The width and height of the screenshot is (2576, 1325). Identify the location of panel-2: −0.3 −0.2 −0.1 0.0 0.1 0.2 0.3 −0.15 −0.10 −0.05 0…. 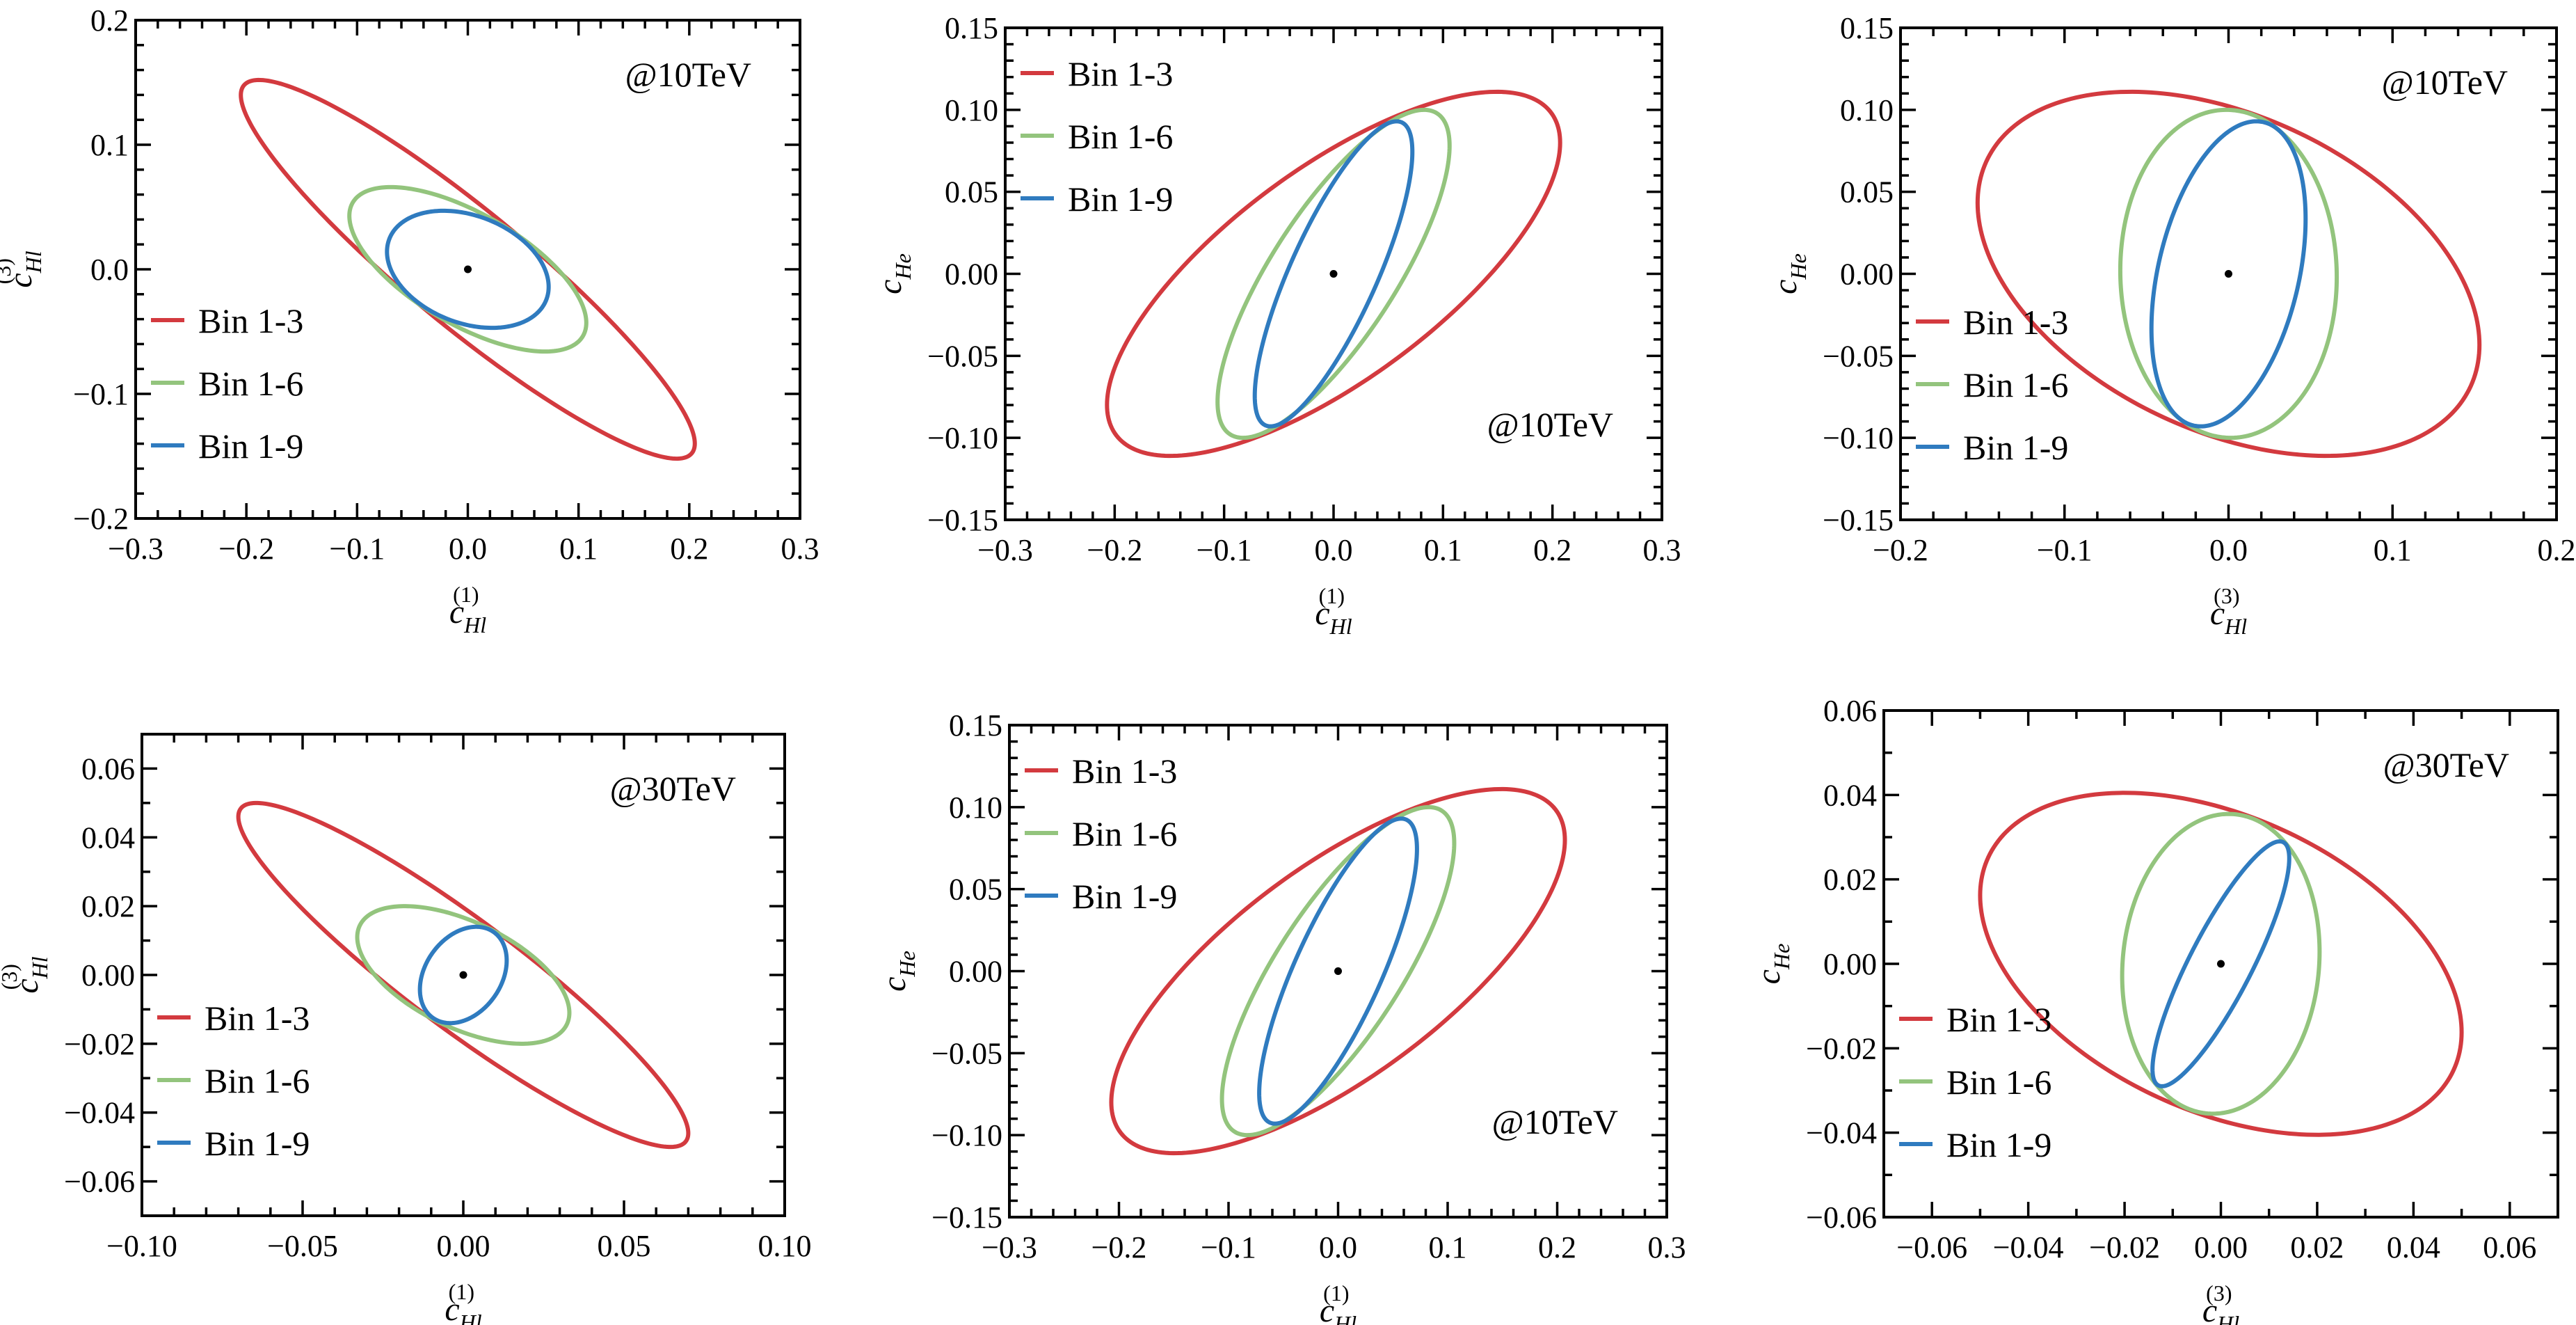
(1276, 325).